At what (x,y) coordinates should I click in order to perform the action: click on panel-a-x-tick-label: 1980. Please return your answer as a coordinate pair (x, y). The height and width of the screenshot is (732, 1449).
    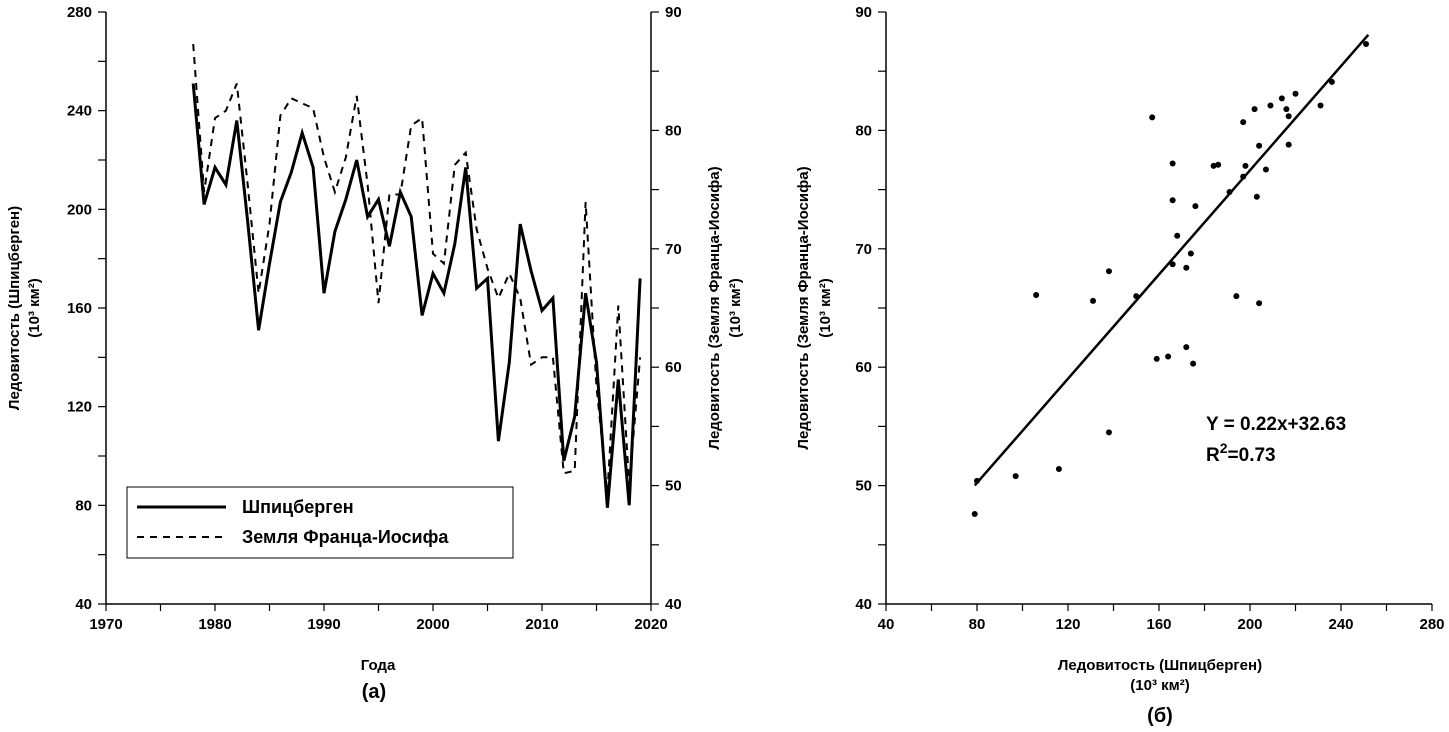
    Looking at the image, I should click on (214, 624).